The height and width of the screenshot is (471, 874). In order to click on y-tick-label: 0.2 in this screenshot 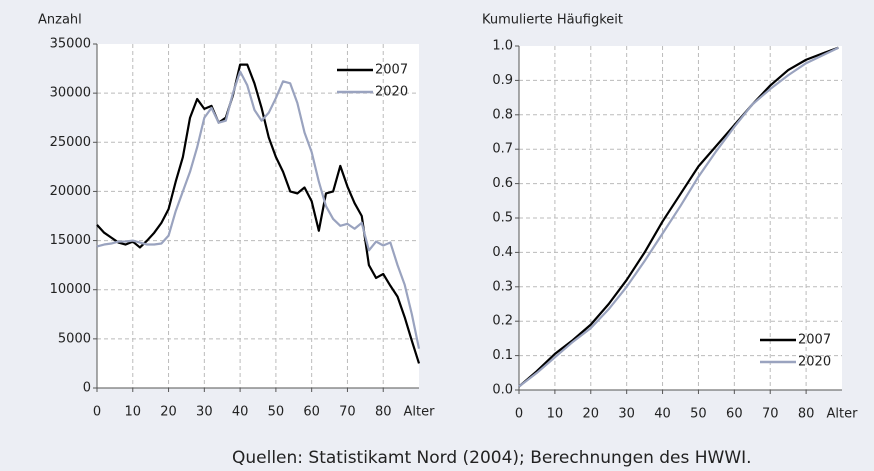, I will do `click(502, 321)`.